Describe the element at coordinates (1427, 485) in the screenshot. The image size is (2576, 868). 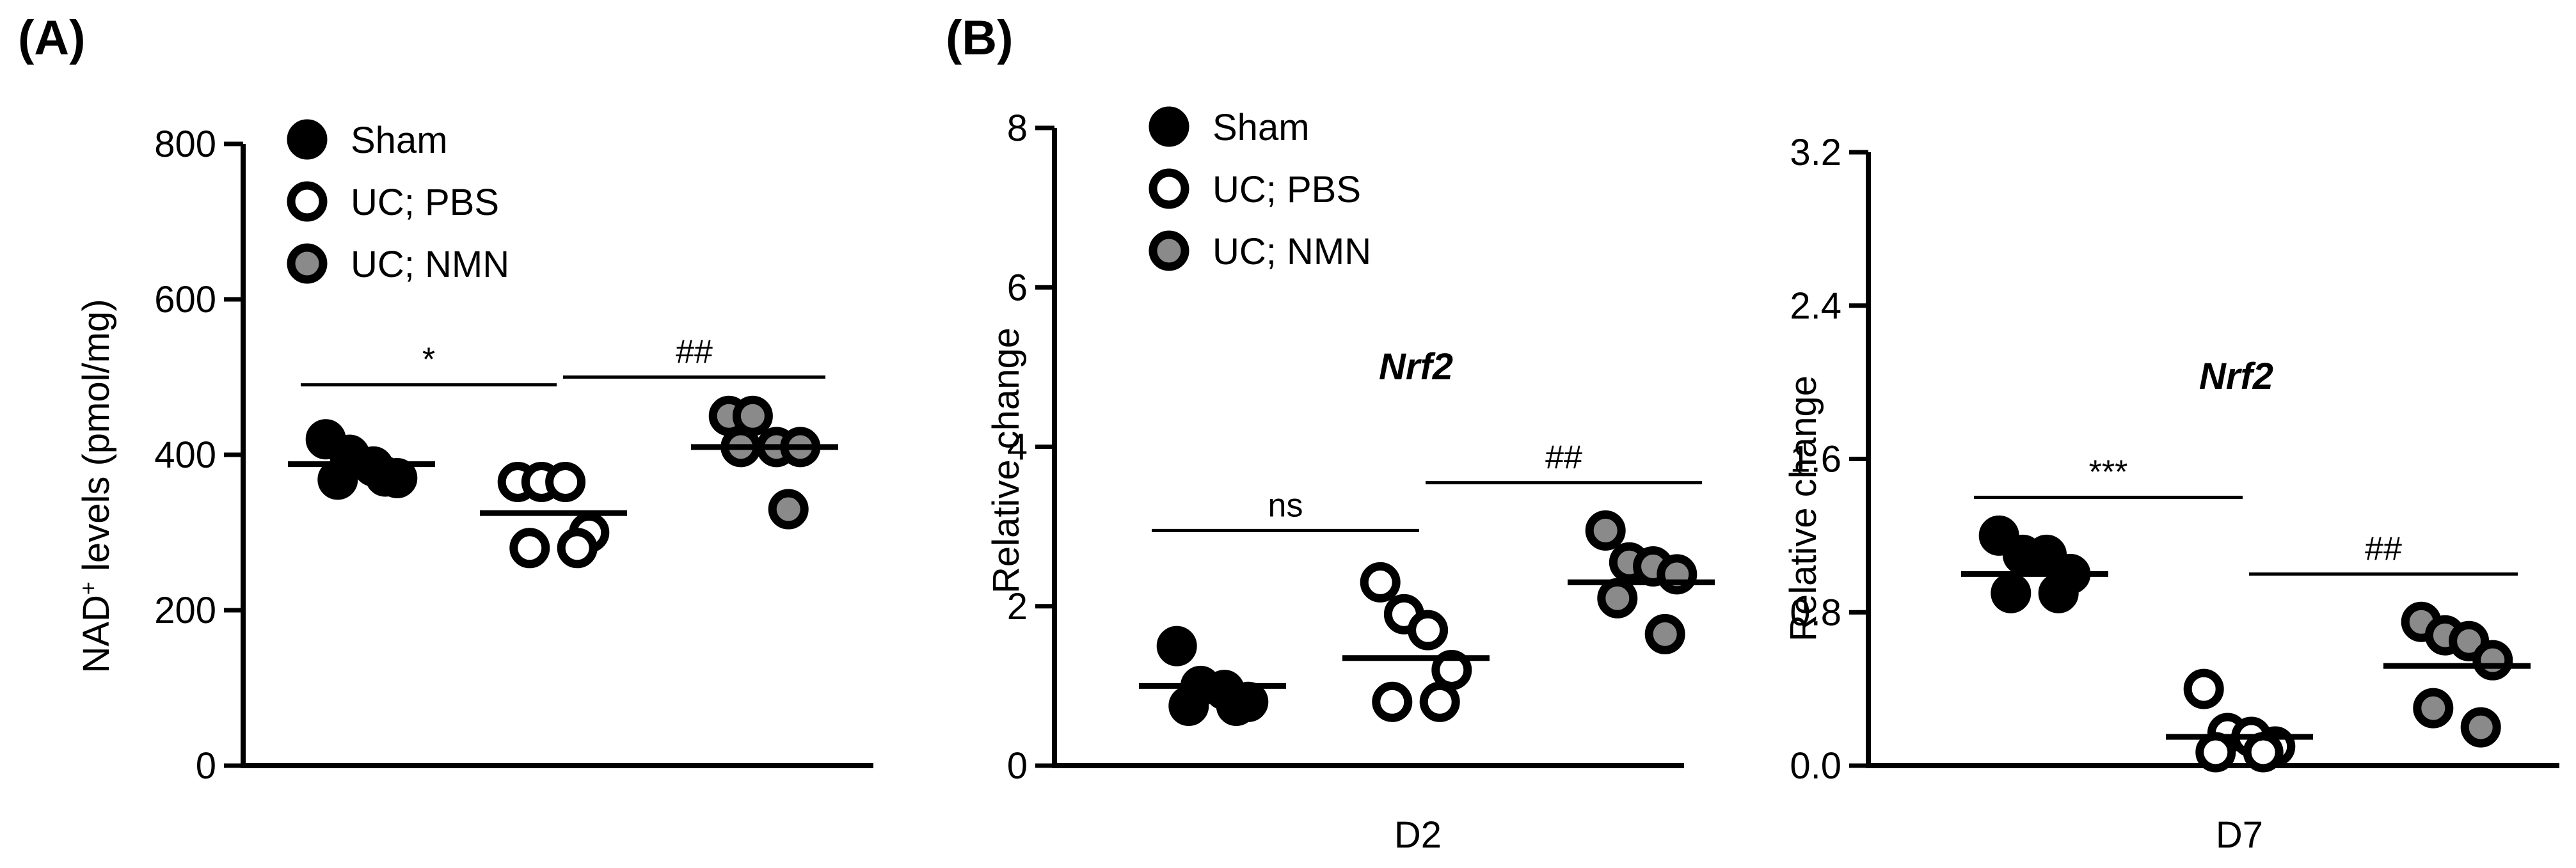
I see `significance-annotations: ns ##` at that location.